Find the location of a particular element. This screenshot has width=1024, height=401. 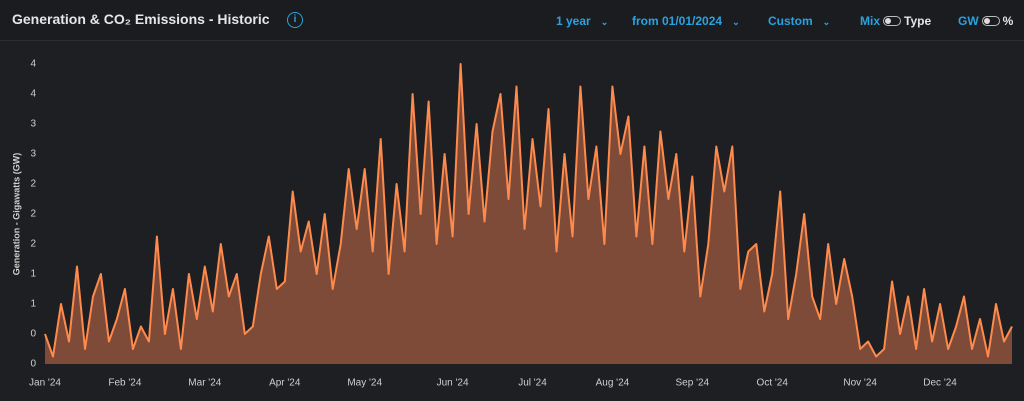

title: Generation & CO₂ Emissions - Historic is located at coordinates (141, 19).